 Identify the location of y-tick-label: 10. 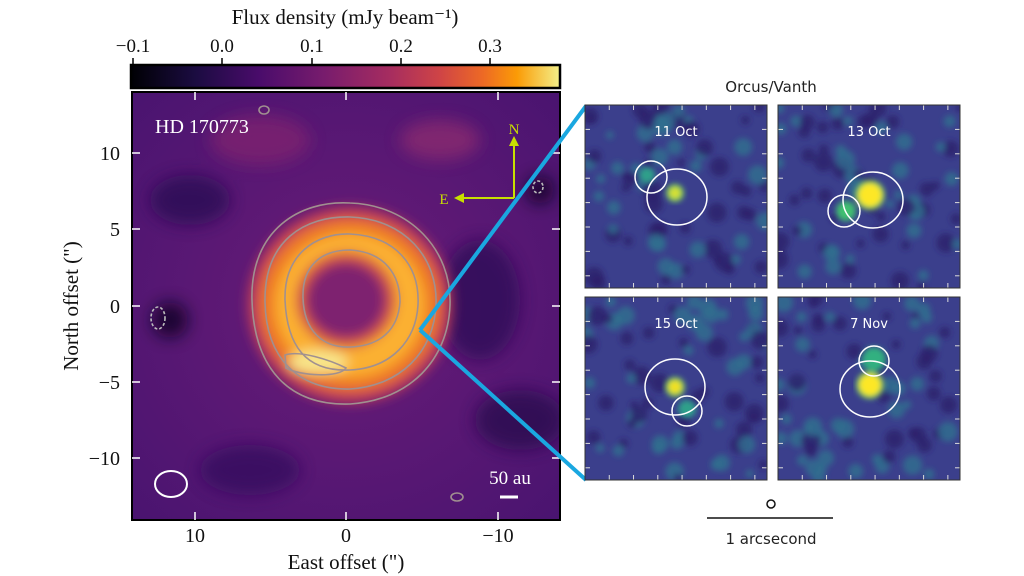
(110, 154).